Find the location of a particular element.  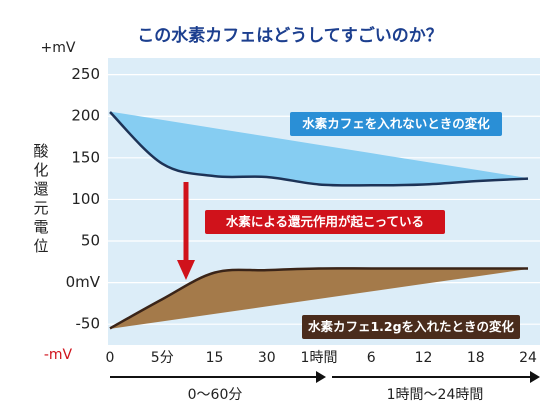

y-tick-label: 200 is located at coordinates (85, 116).